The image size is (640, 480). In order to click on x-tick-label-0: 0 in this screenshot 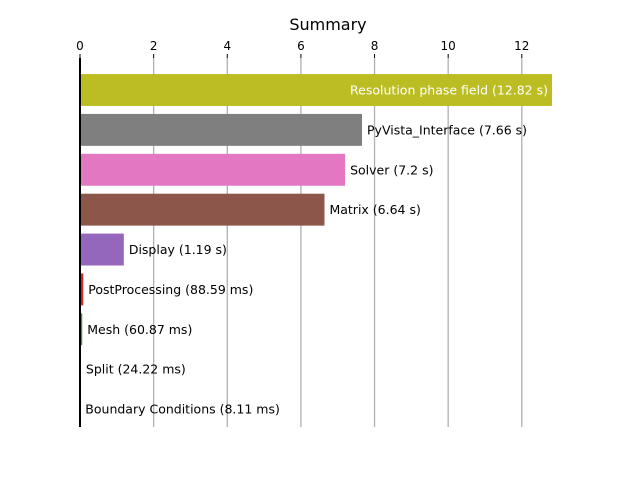, I will do `click(80, 46)`.